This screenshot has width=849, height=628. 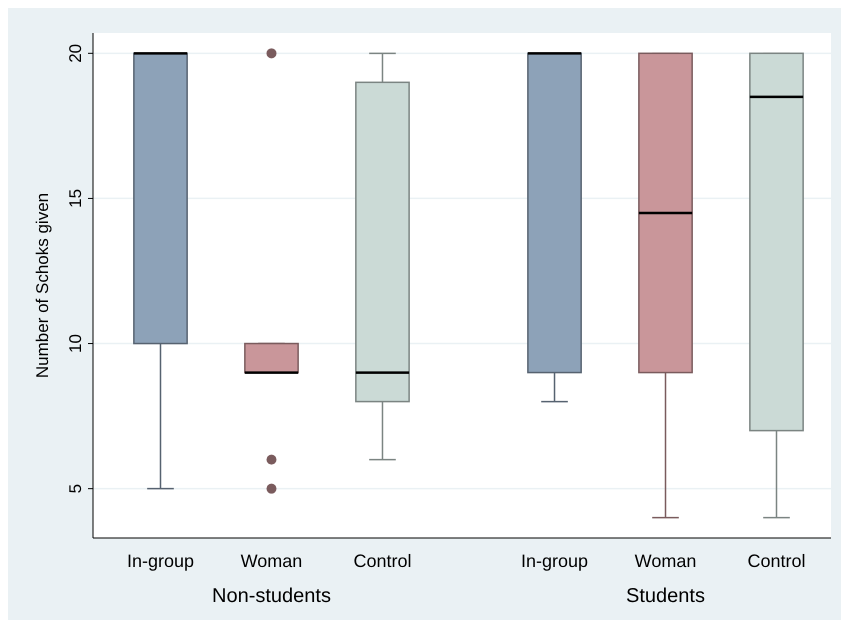 I want to click on y-tick-label: 5, so click(x=75, y=489).